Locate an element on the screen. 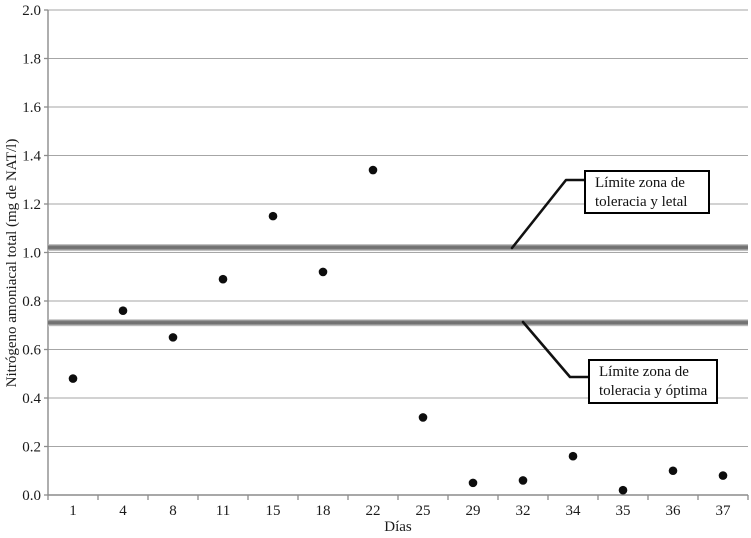 Image resolution: width=751 pixels, height=538 pixels. x-tick-label: 18 is located at coordinates (323, 511).